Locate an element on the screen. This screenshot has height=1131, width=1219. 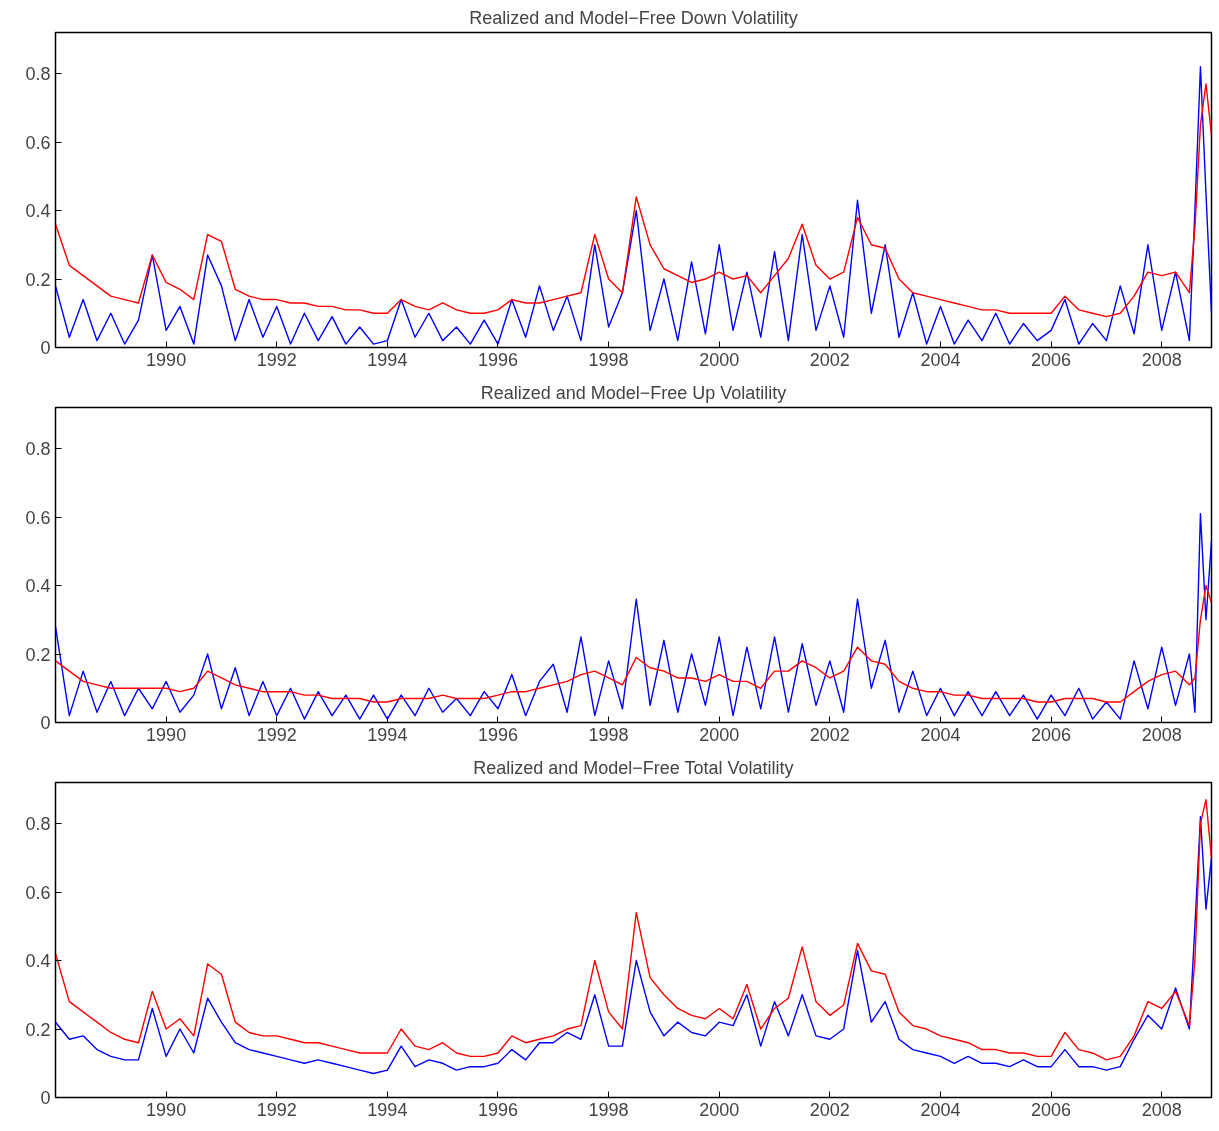
chart-title: Realized and Model−Free Down Volatility is located at coordinates (633, 17).